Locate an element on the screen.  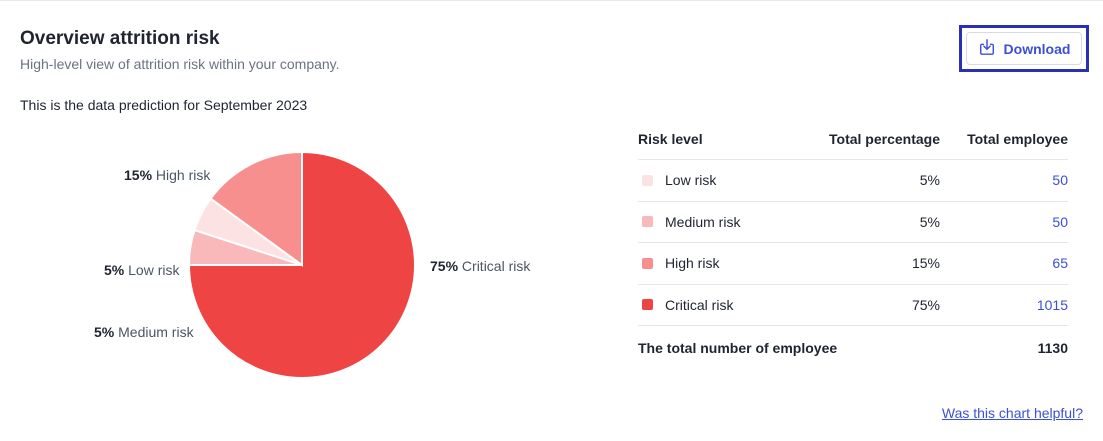
header-total-employee: Total employee is located at coordinates (1017, 138).